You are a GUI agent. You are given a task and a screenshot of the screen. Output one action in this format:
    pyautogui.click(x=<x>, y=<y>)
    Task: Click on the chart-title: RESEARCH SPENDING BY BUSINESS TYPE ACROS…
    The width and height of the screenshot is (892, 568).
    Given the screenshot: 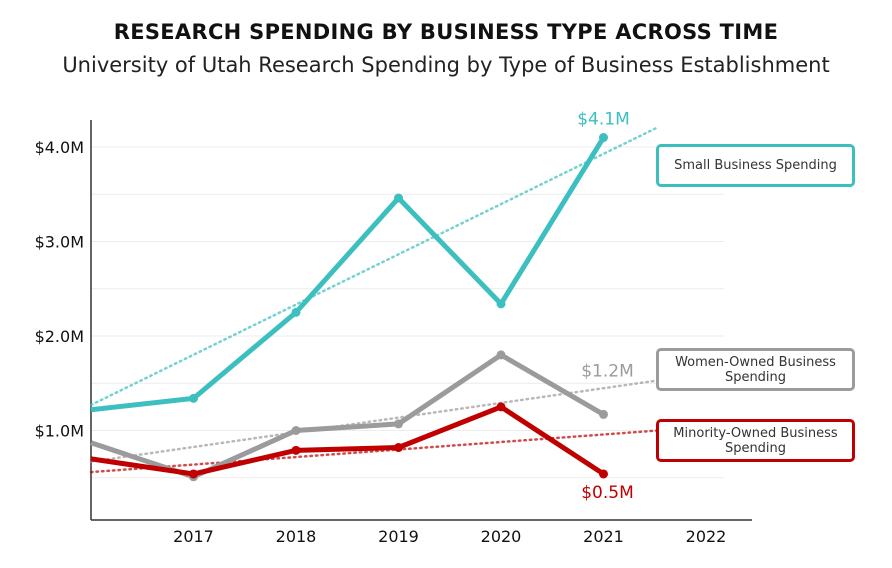 What is the action you would take?
    pyautogui.click(x=446, y=32)
    